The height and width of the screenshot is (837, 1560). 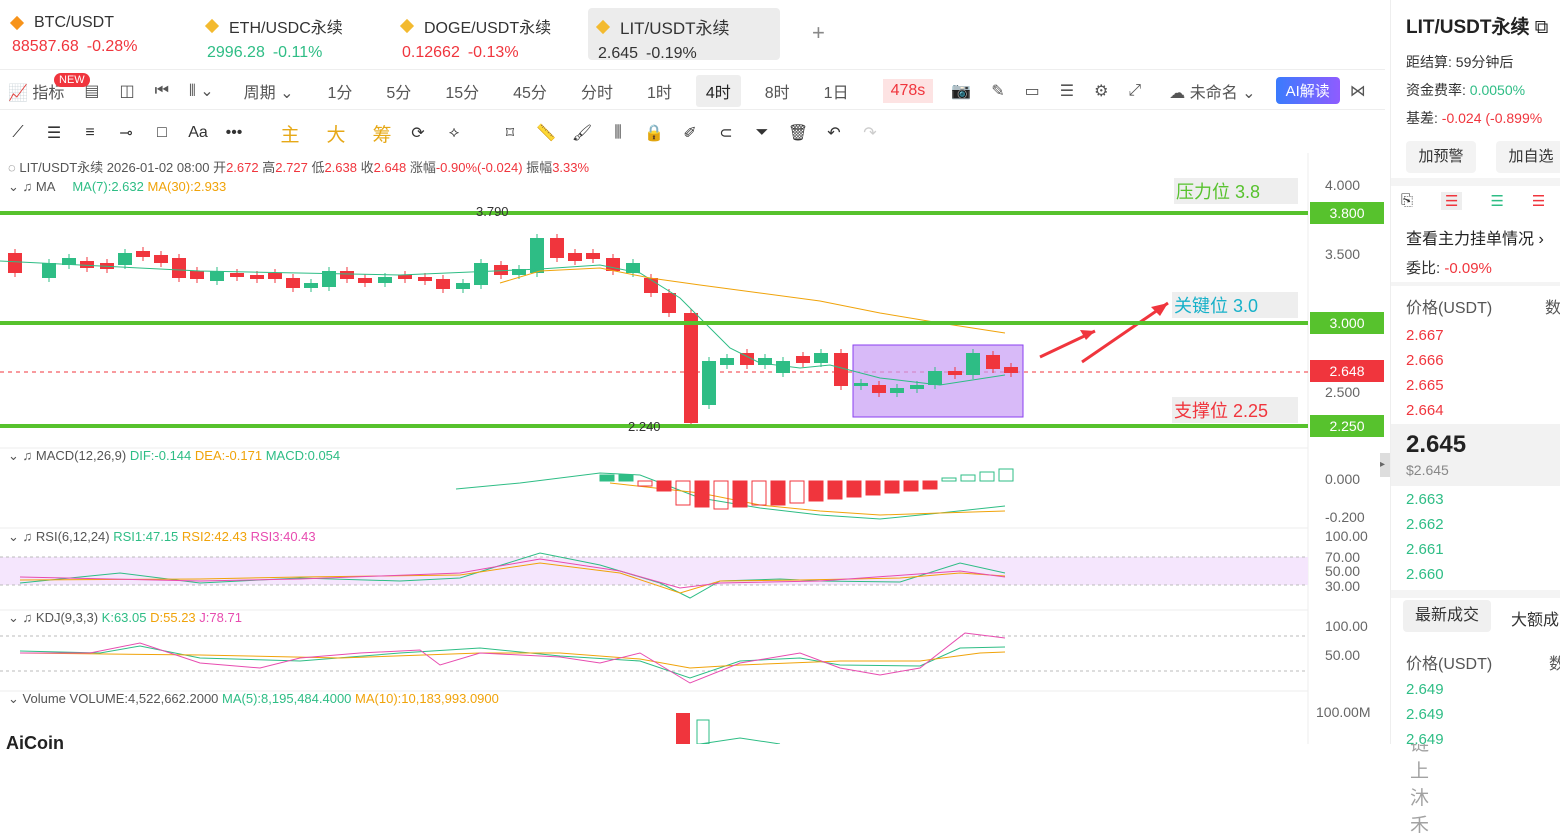 I want to click on add-tab-button: +, so click(x=818, y=32).